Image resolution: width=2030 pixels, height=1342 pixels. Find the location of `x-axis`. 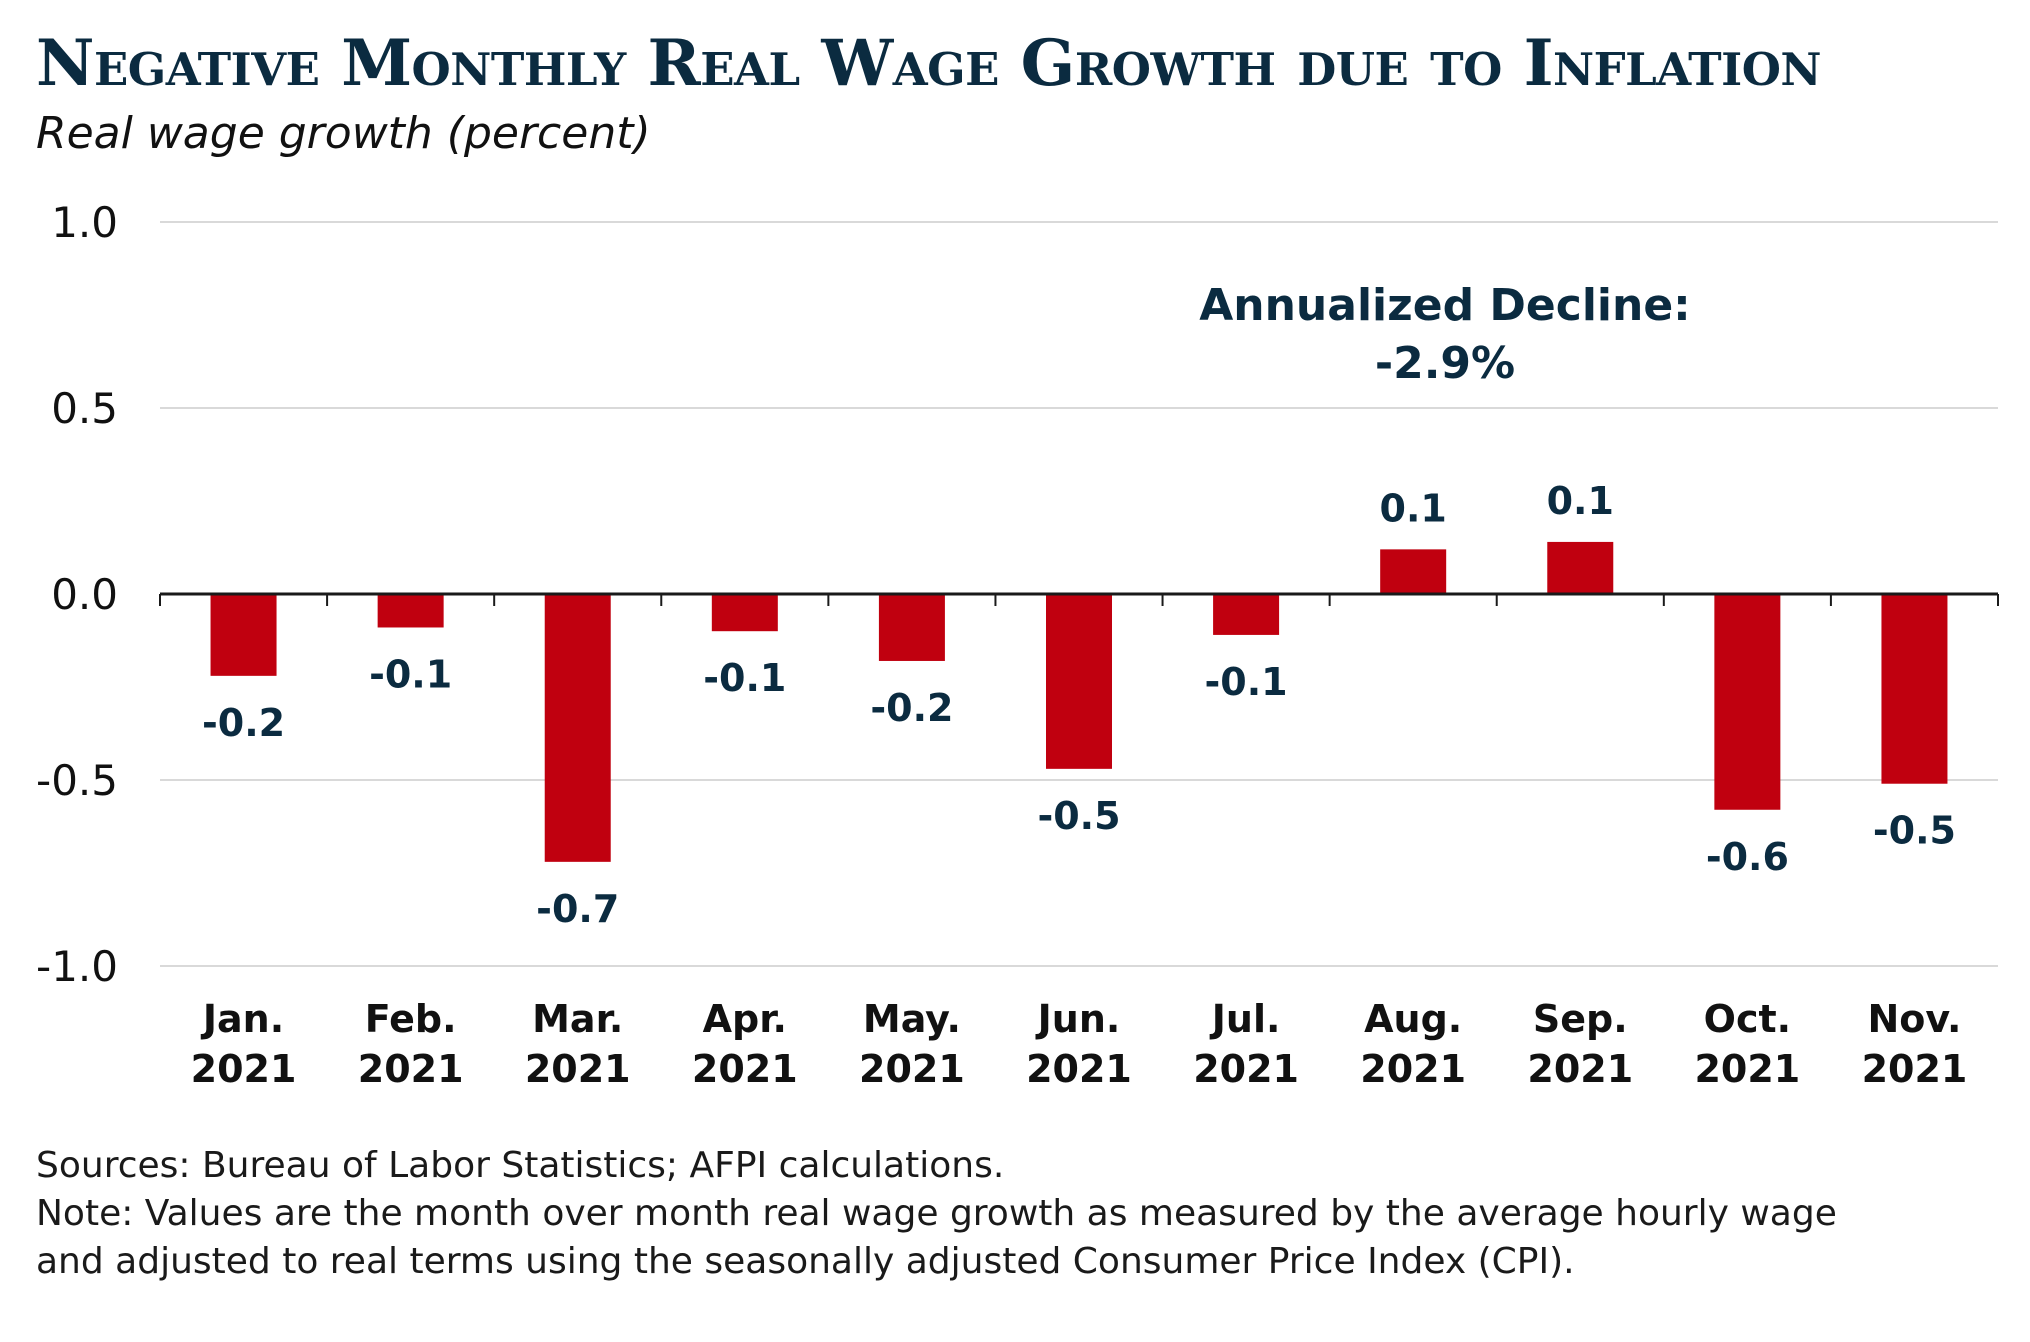

x-axis is located at coordinates (1079, 599).